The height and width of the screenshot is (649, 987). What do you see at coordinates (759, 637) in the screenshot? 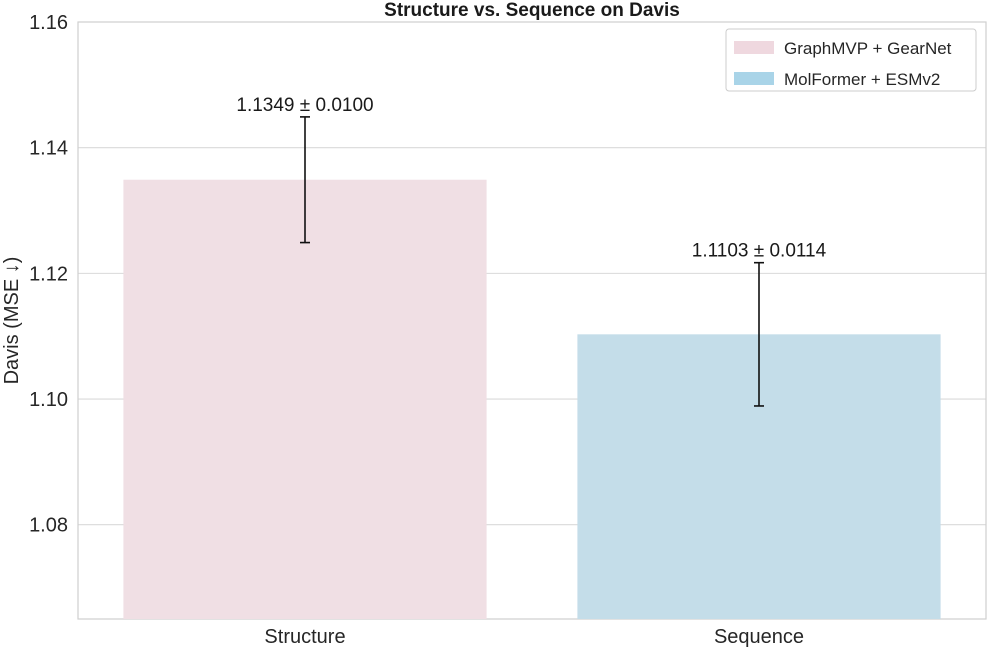
I see `x-tick-label: Sequence` at bounding box center [759, 637].